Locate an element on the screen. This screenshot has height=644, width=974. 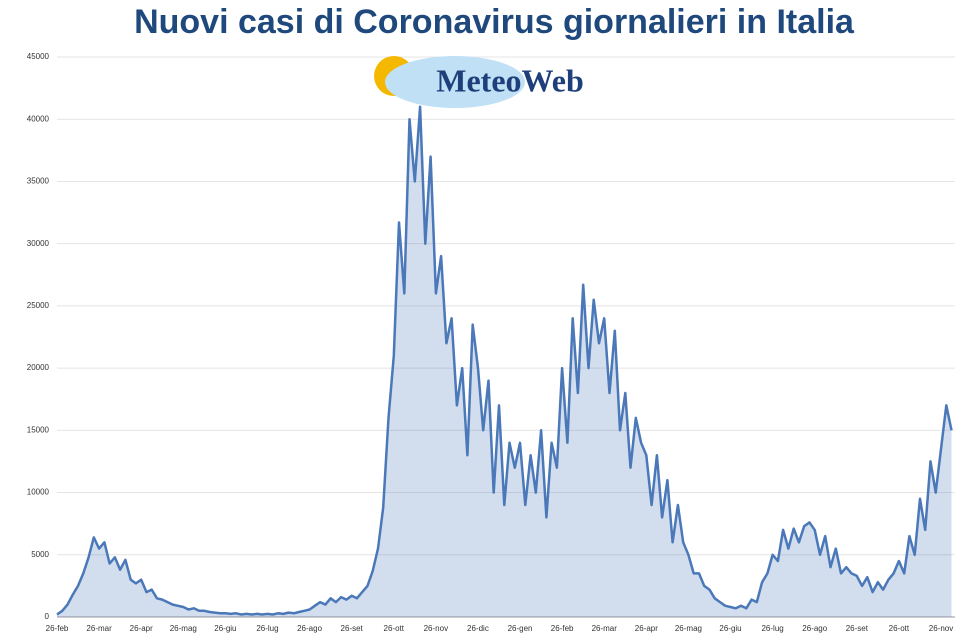
y-tick-label: 40000 is located at coordinates (38, 118).